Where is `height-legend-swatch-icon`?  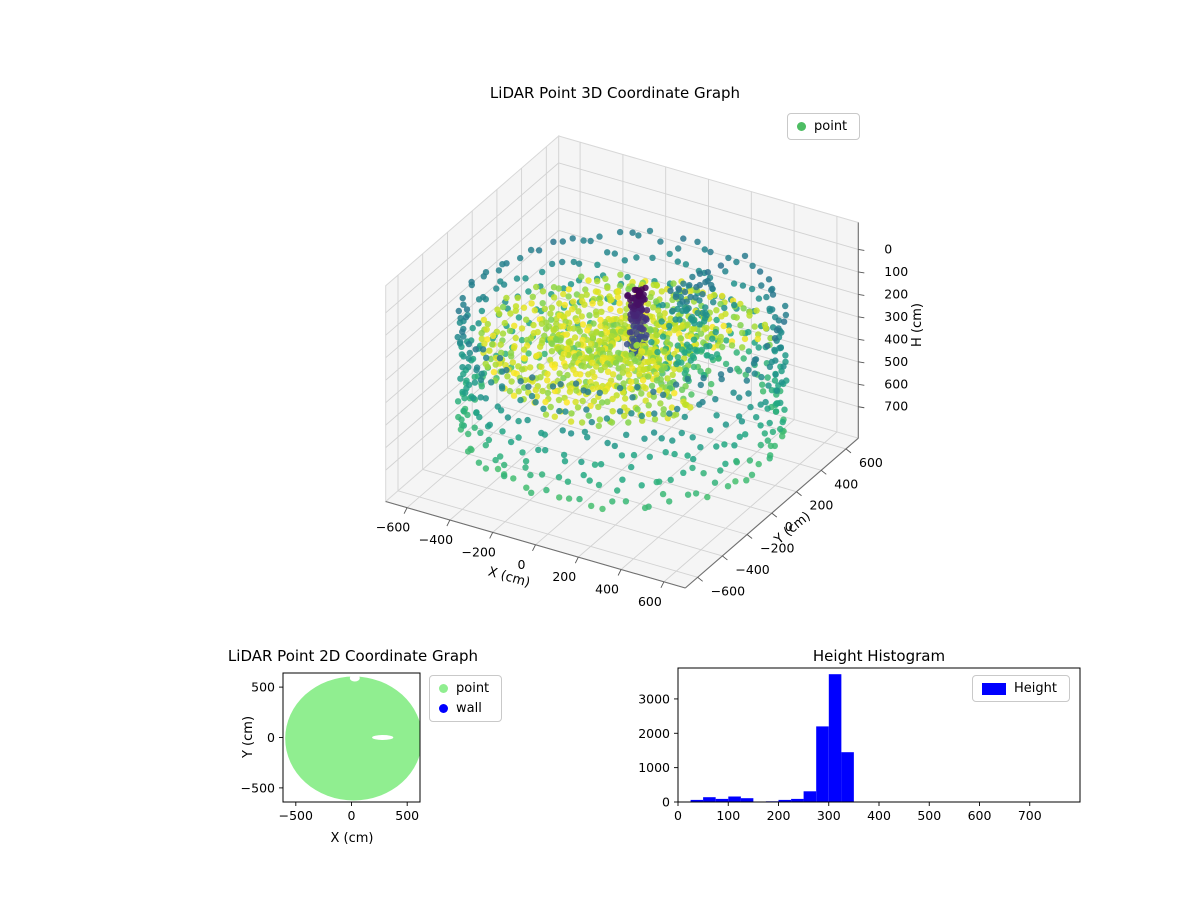 height-legend-swatch-icon is located at coordinates (994, 688).